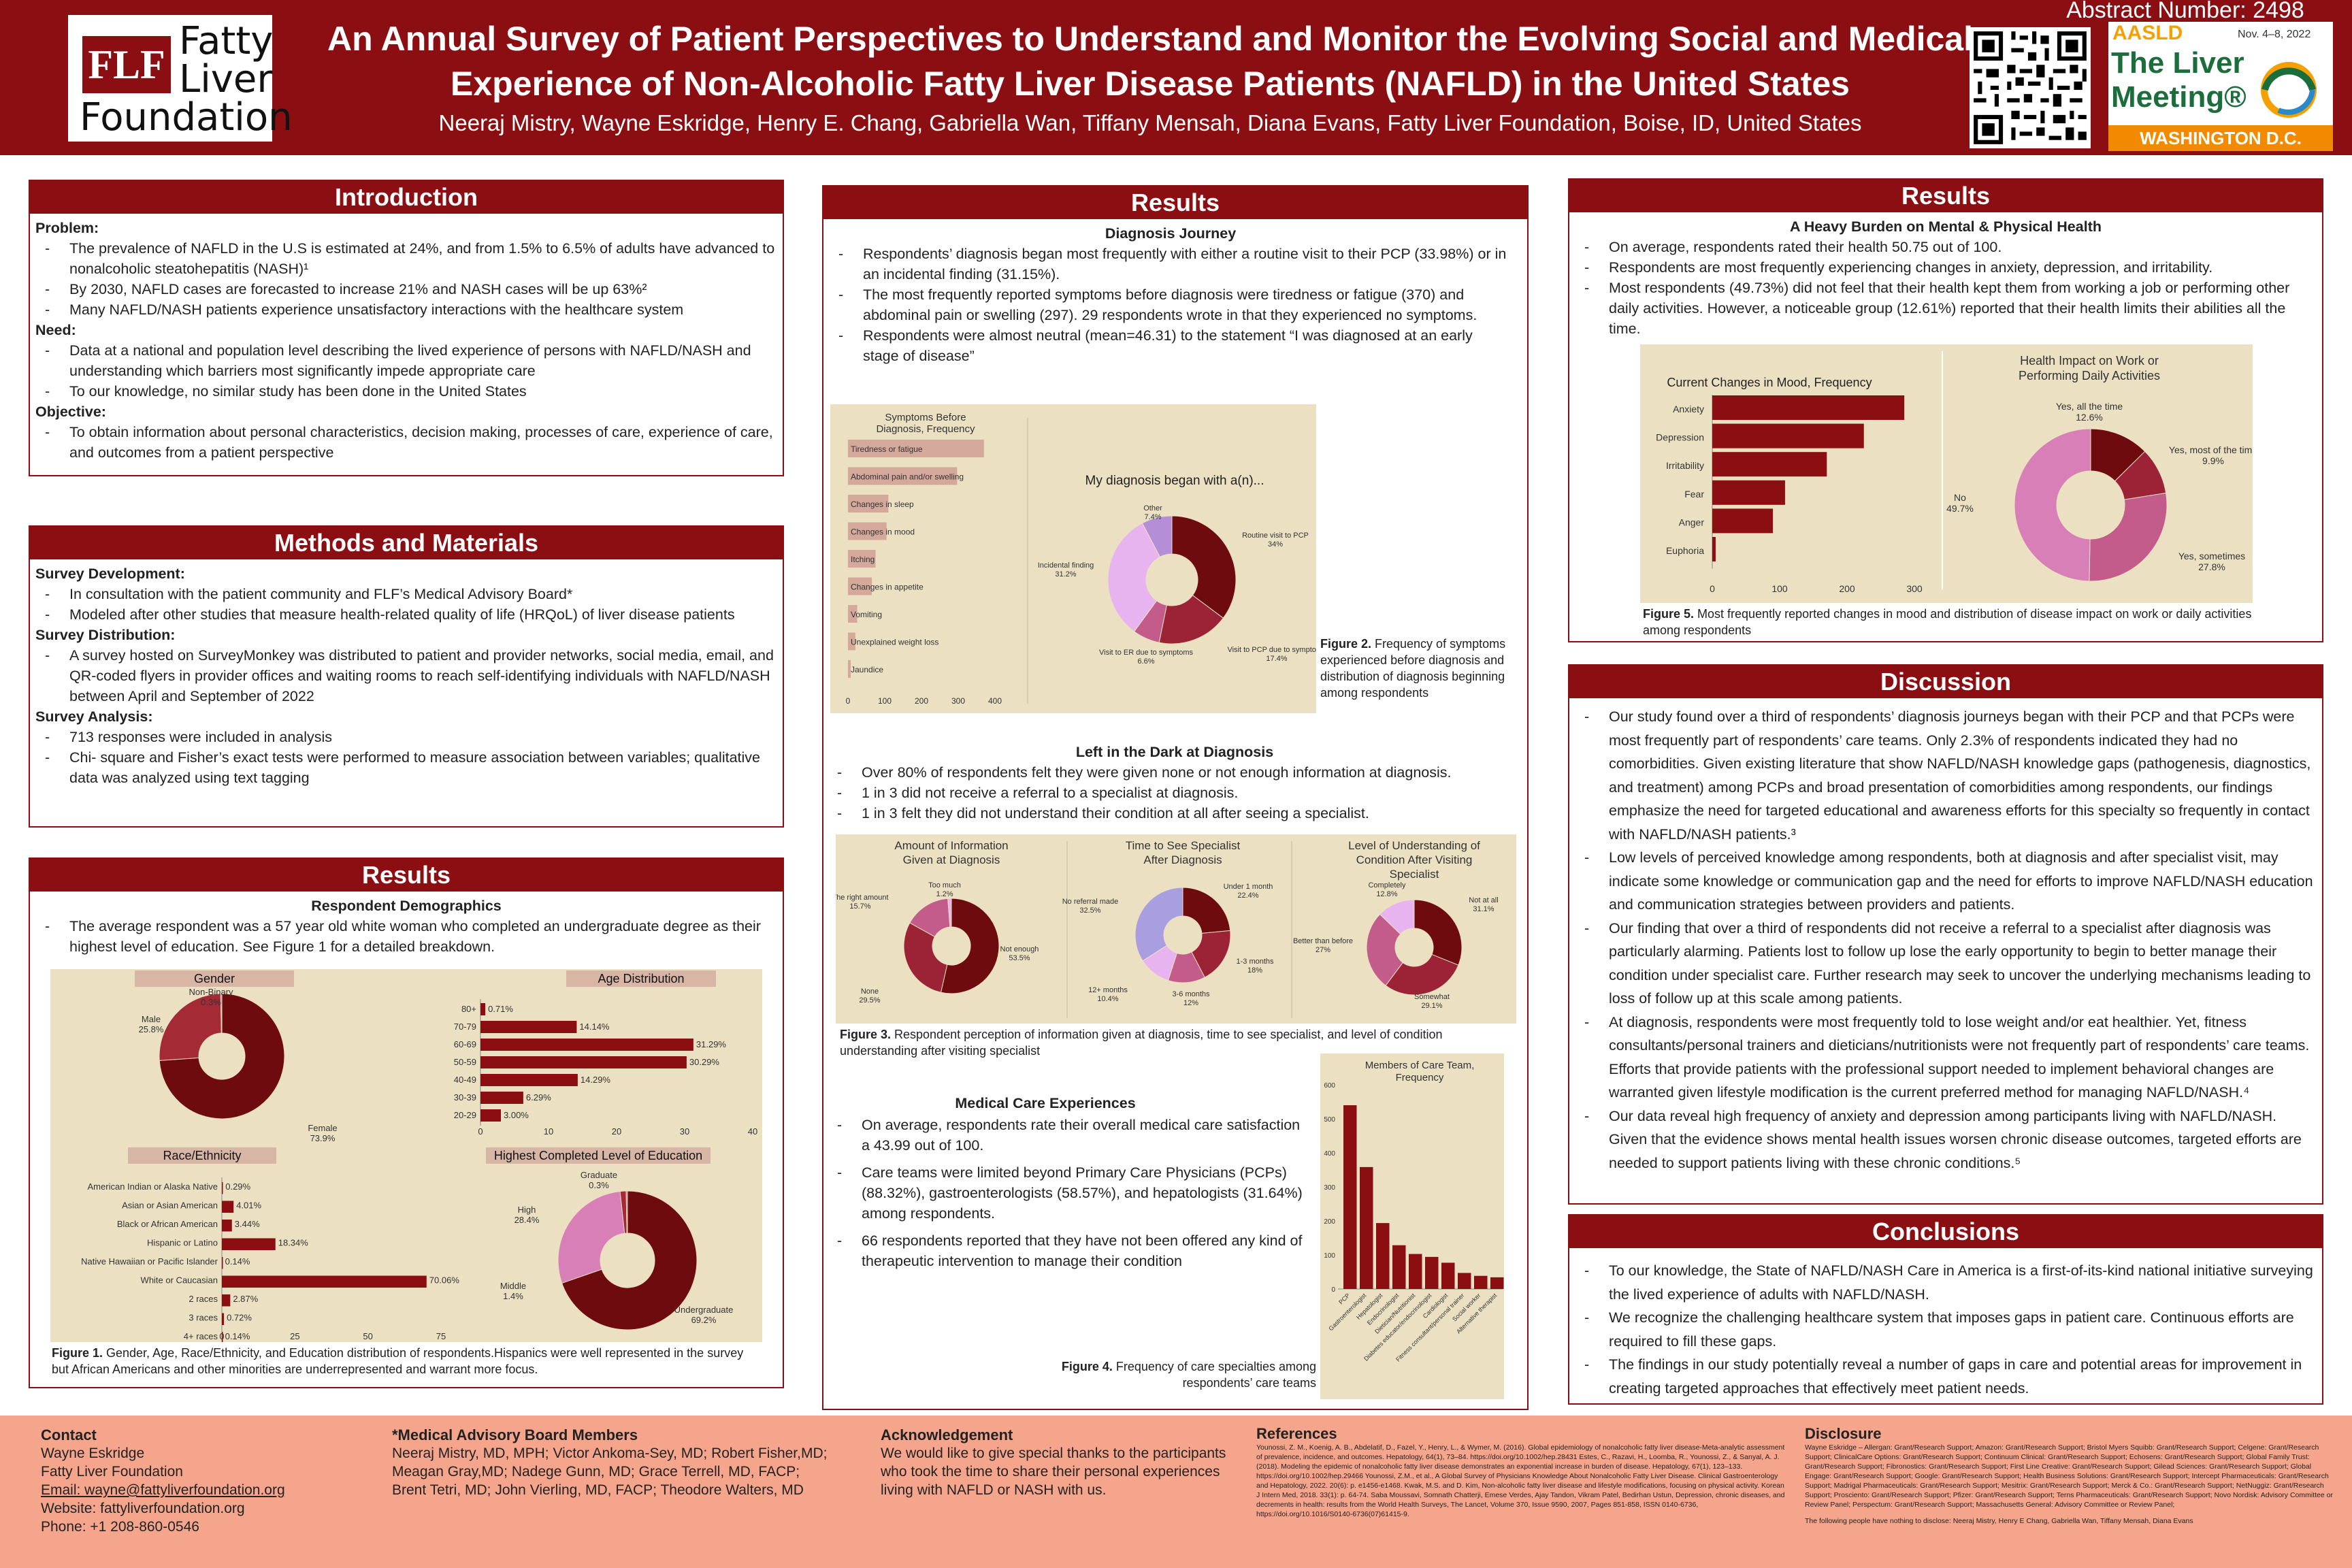 The width and height of the screenshot is (2352, 1568). What do you see at coordinates (1680, 438) in the screenshot?
I see `y-tick-label: Depression` at bounding box center [1680, 438].